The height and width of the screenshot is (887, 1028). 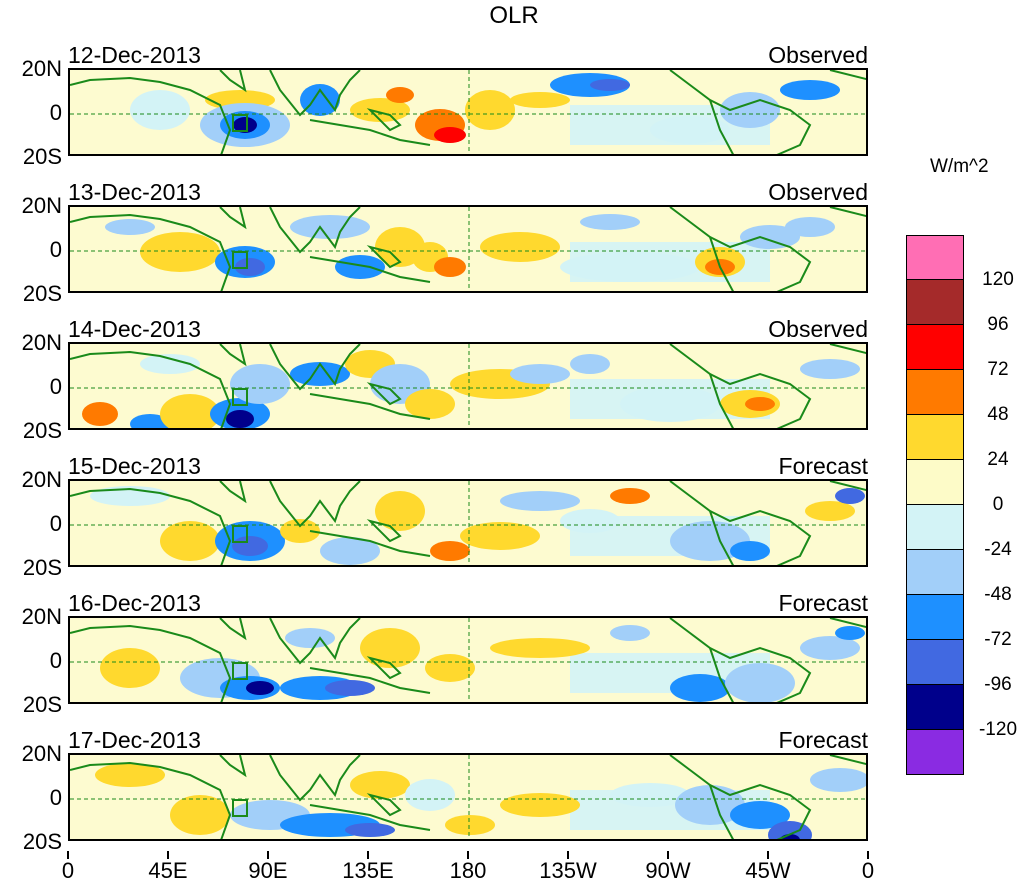 What do you see at coordinates (998, 639) in the screenshot?
I see `colorbar-label: -72` at bounding box center [998, 639].